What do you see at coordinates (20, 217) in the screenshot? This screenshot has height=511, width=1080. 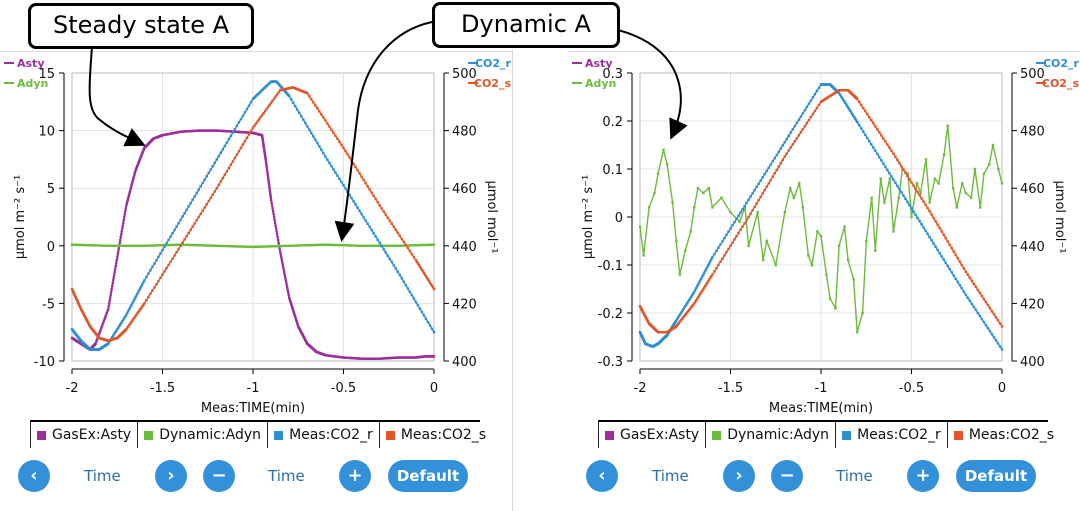 I see `y-left-axis-label: µmol m⁻² s⁻¹` at bounding box center [20, 217].